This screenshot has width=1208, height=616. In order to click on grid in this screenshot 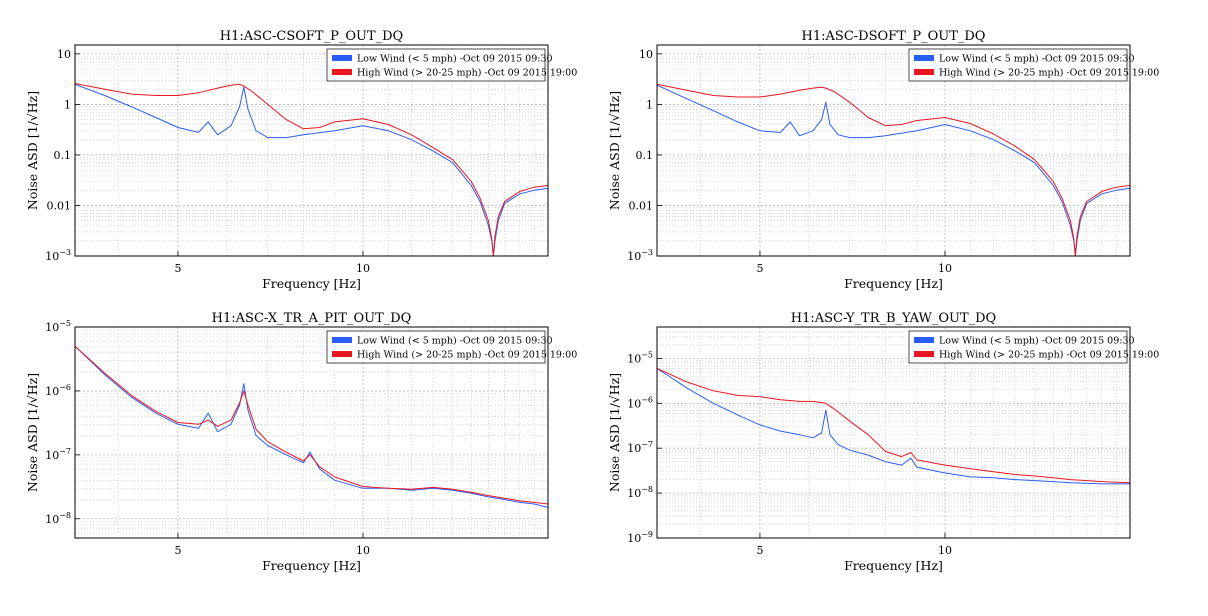, I will do `click(312, 151)`.